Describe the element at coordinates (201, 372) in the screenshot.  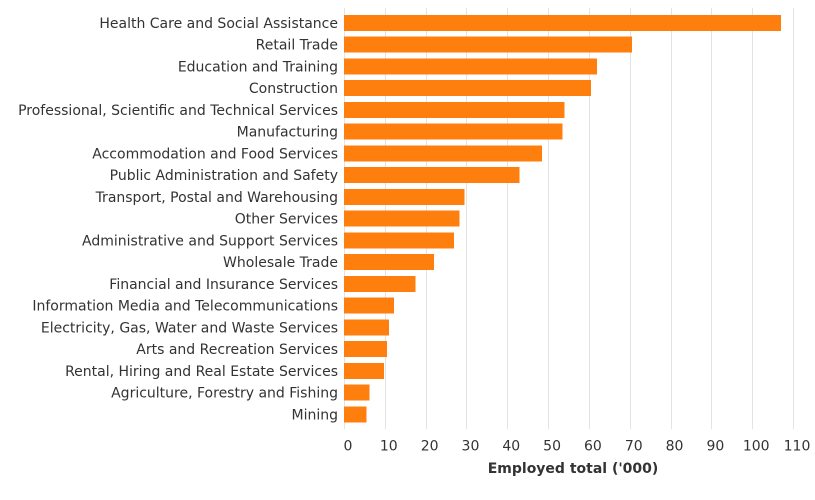
I see `category-label: Rental, Hiring and Real Estate Services` at that location.